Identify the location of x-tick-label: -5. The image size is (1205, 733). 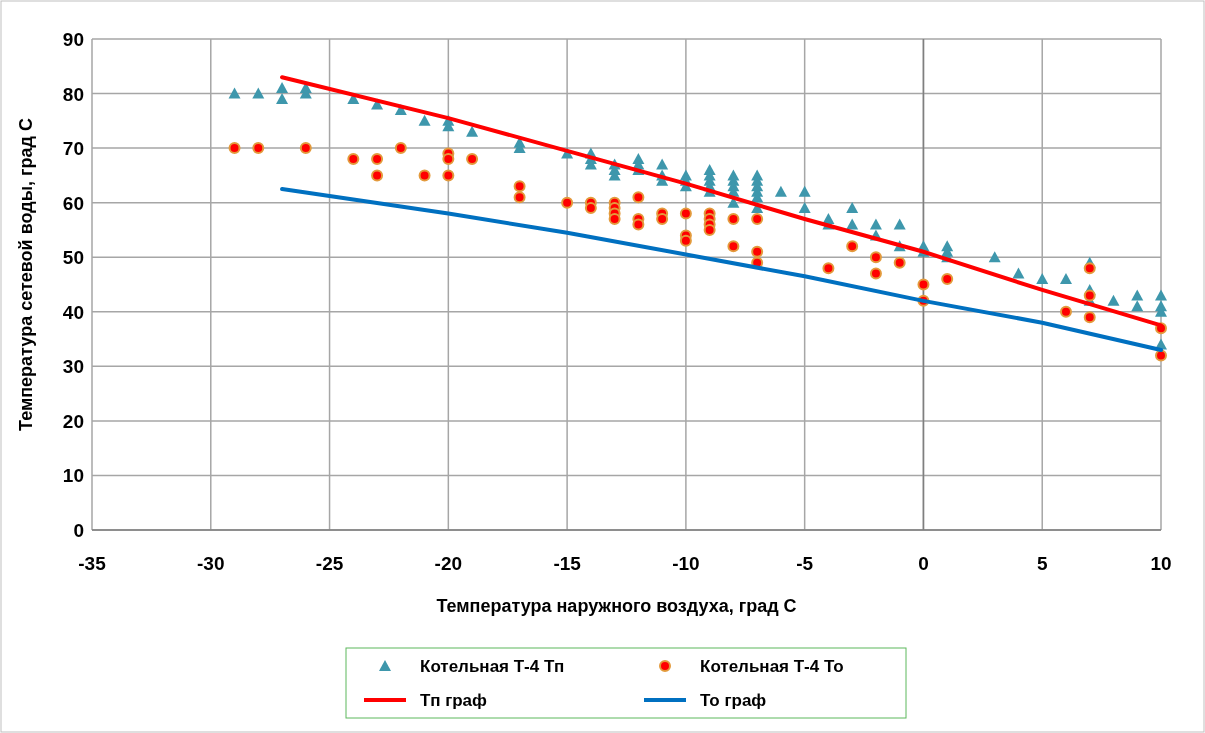
(805, 563).